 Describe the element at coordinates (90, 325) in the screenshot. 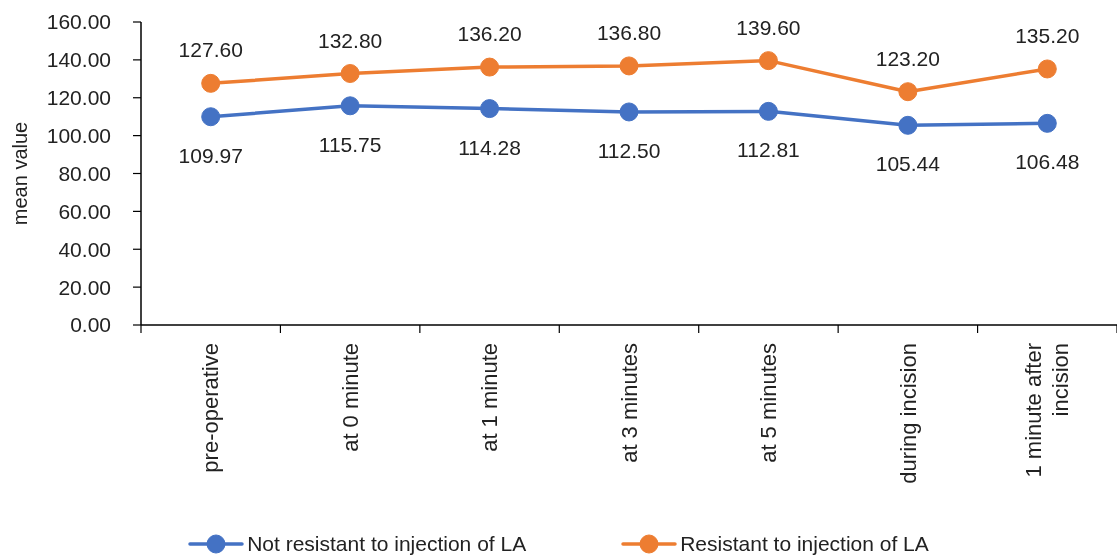

I see `y-tick-label: 0.00` at that location.